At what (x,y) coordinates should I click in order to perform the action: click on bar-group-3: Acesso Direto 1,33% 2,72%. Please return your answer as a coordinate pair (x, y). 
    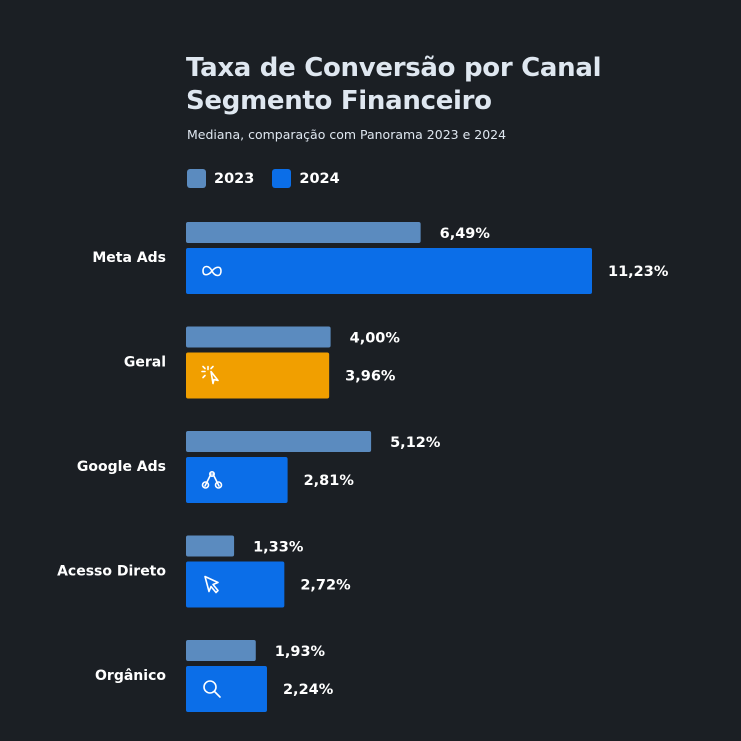
    Looking at the image, I should click on (204, 571).